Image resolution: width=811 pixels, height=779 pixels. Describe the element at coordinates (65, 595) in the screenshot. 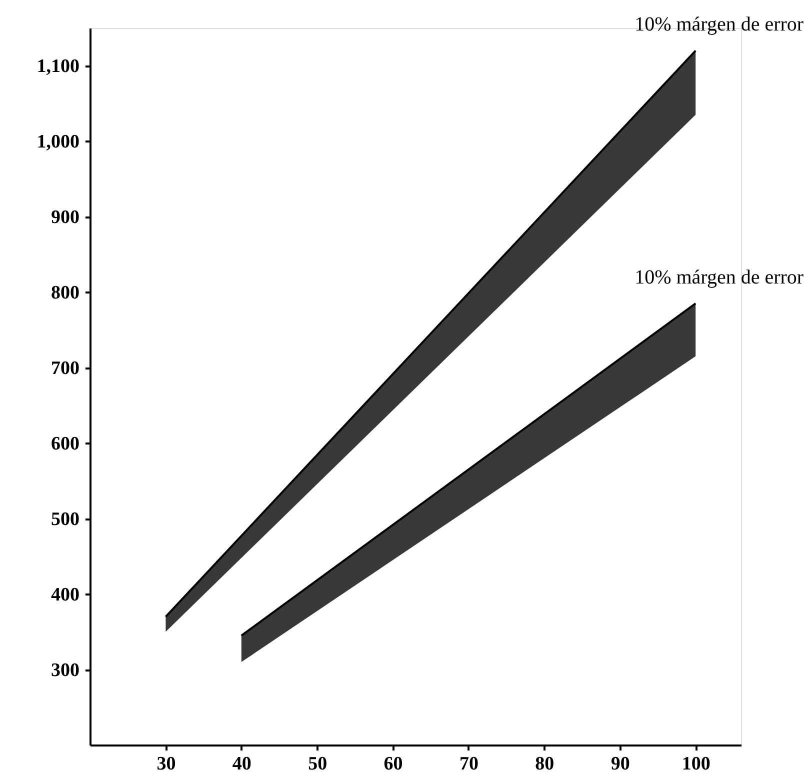

I see `y-tick-label: 400` at that location.